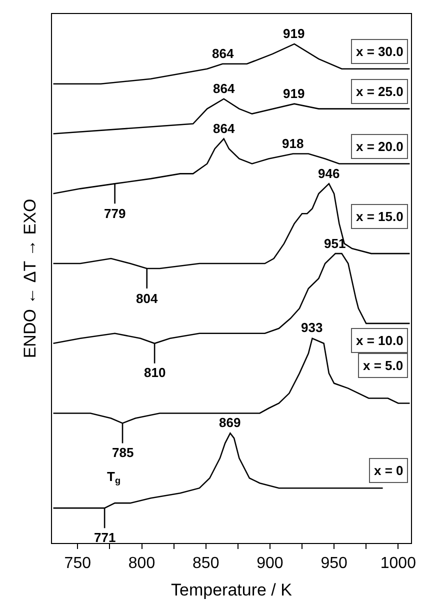  I want to click on x-axis-title: Temperature / K, so click(232, 590).